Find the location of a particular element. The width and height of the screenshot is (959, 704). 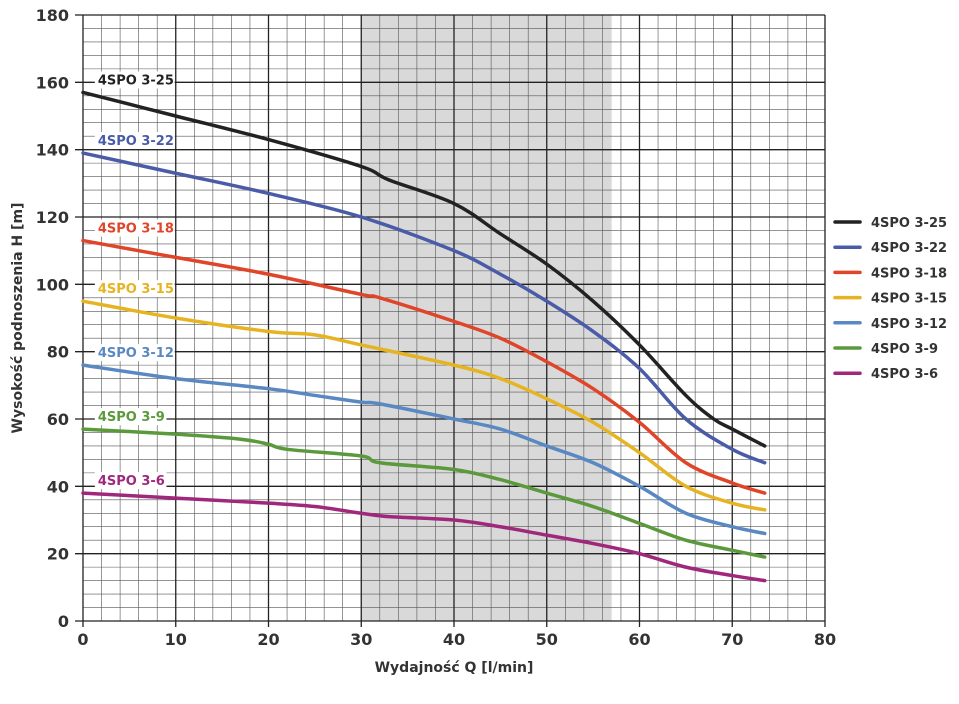

legend-label: 4SPO 3-22 is located at coordinates (909, 248).